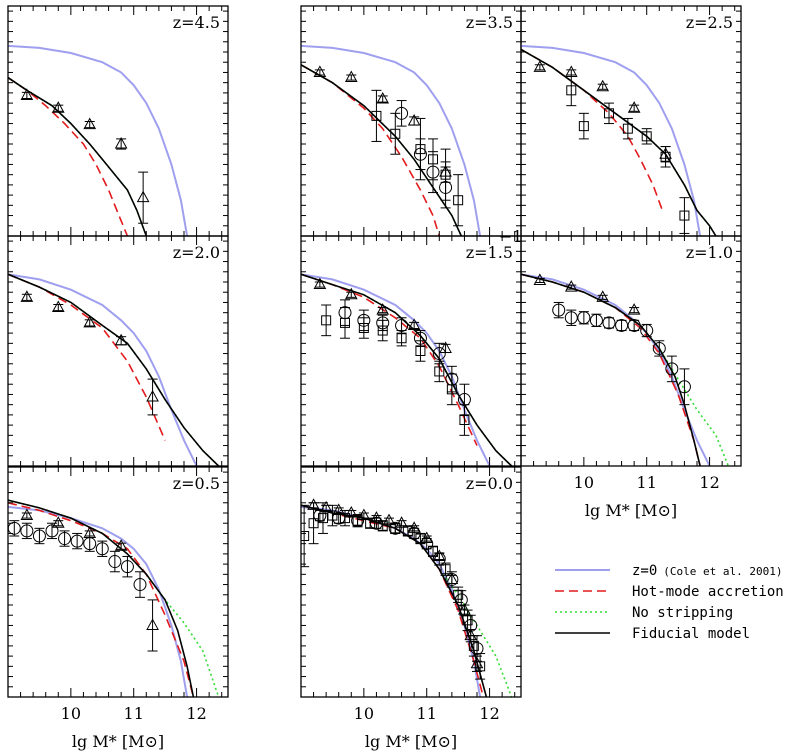 This screenshot has height=753, width=789. I want to click on panel-z-0-0: z=0.0 10 11 12 lg M* [M⊙], so click(411, 608).